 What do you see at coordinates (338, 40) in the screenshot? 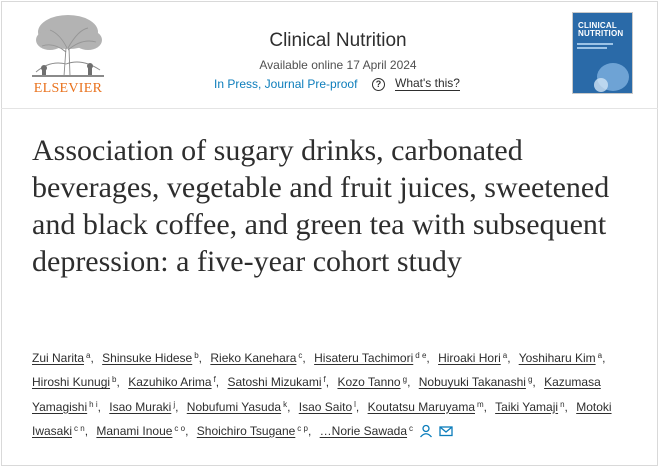
I see `journal-title: Clinical Nutrition` at bounding box center [338, 40].